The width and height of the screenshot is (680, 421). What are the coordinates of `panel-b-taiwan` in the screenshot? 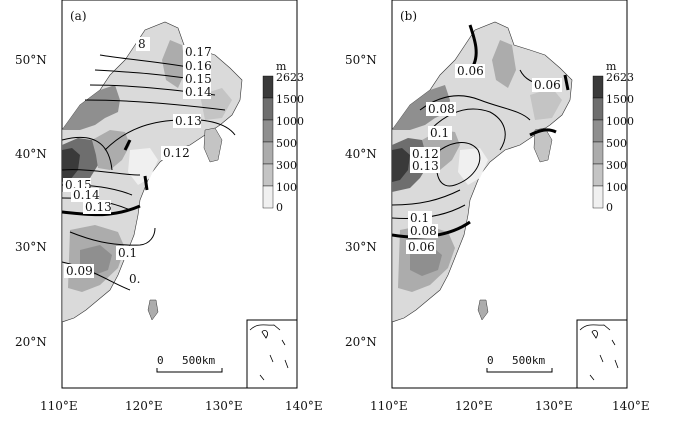 It's located at (483, 310).